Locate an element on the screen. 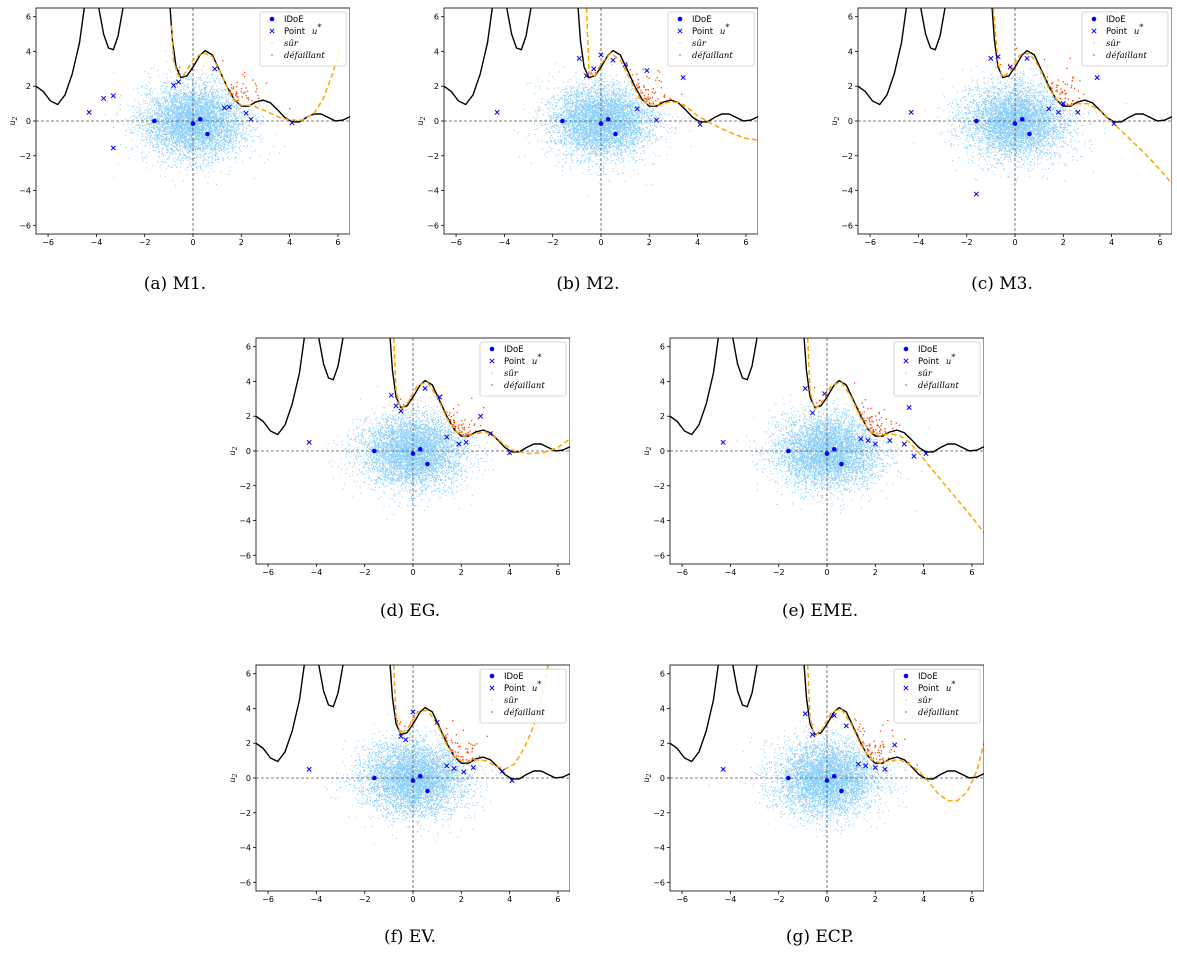  x-tick-label-0: −6 is located at coordinates (456, 242).